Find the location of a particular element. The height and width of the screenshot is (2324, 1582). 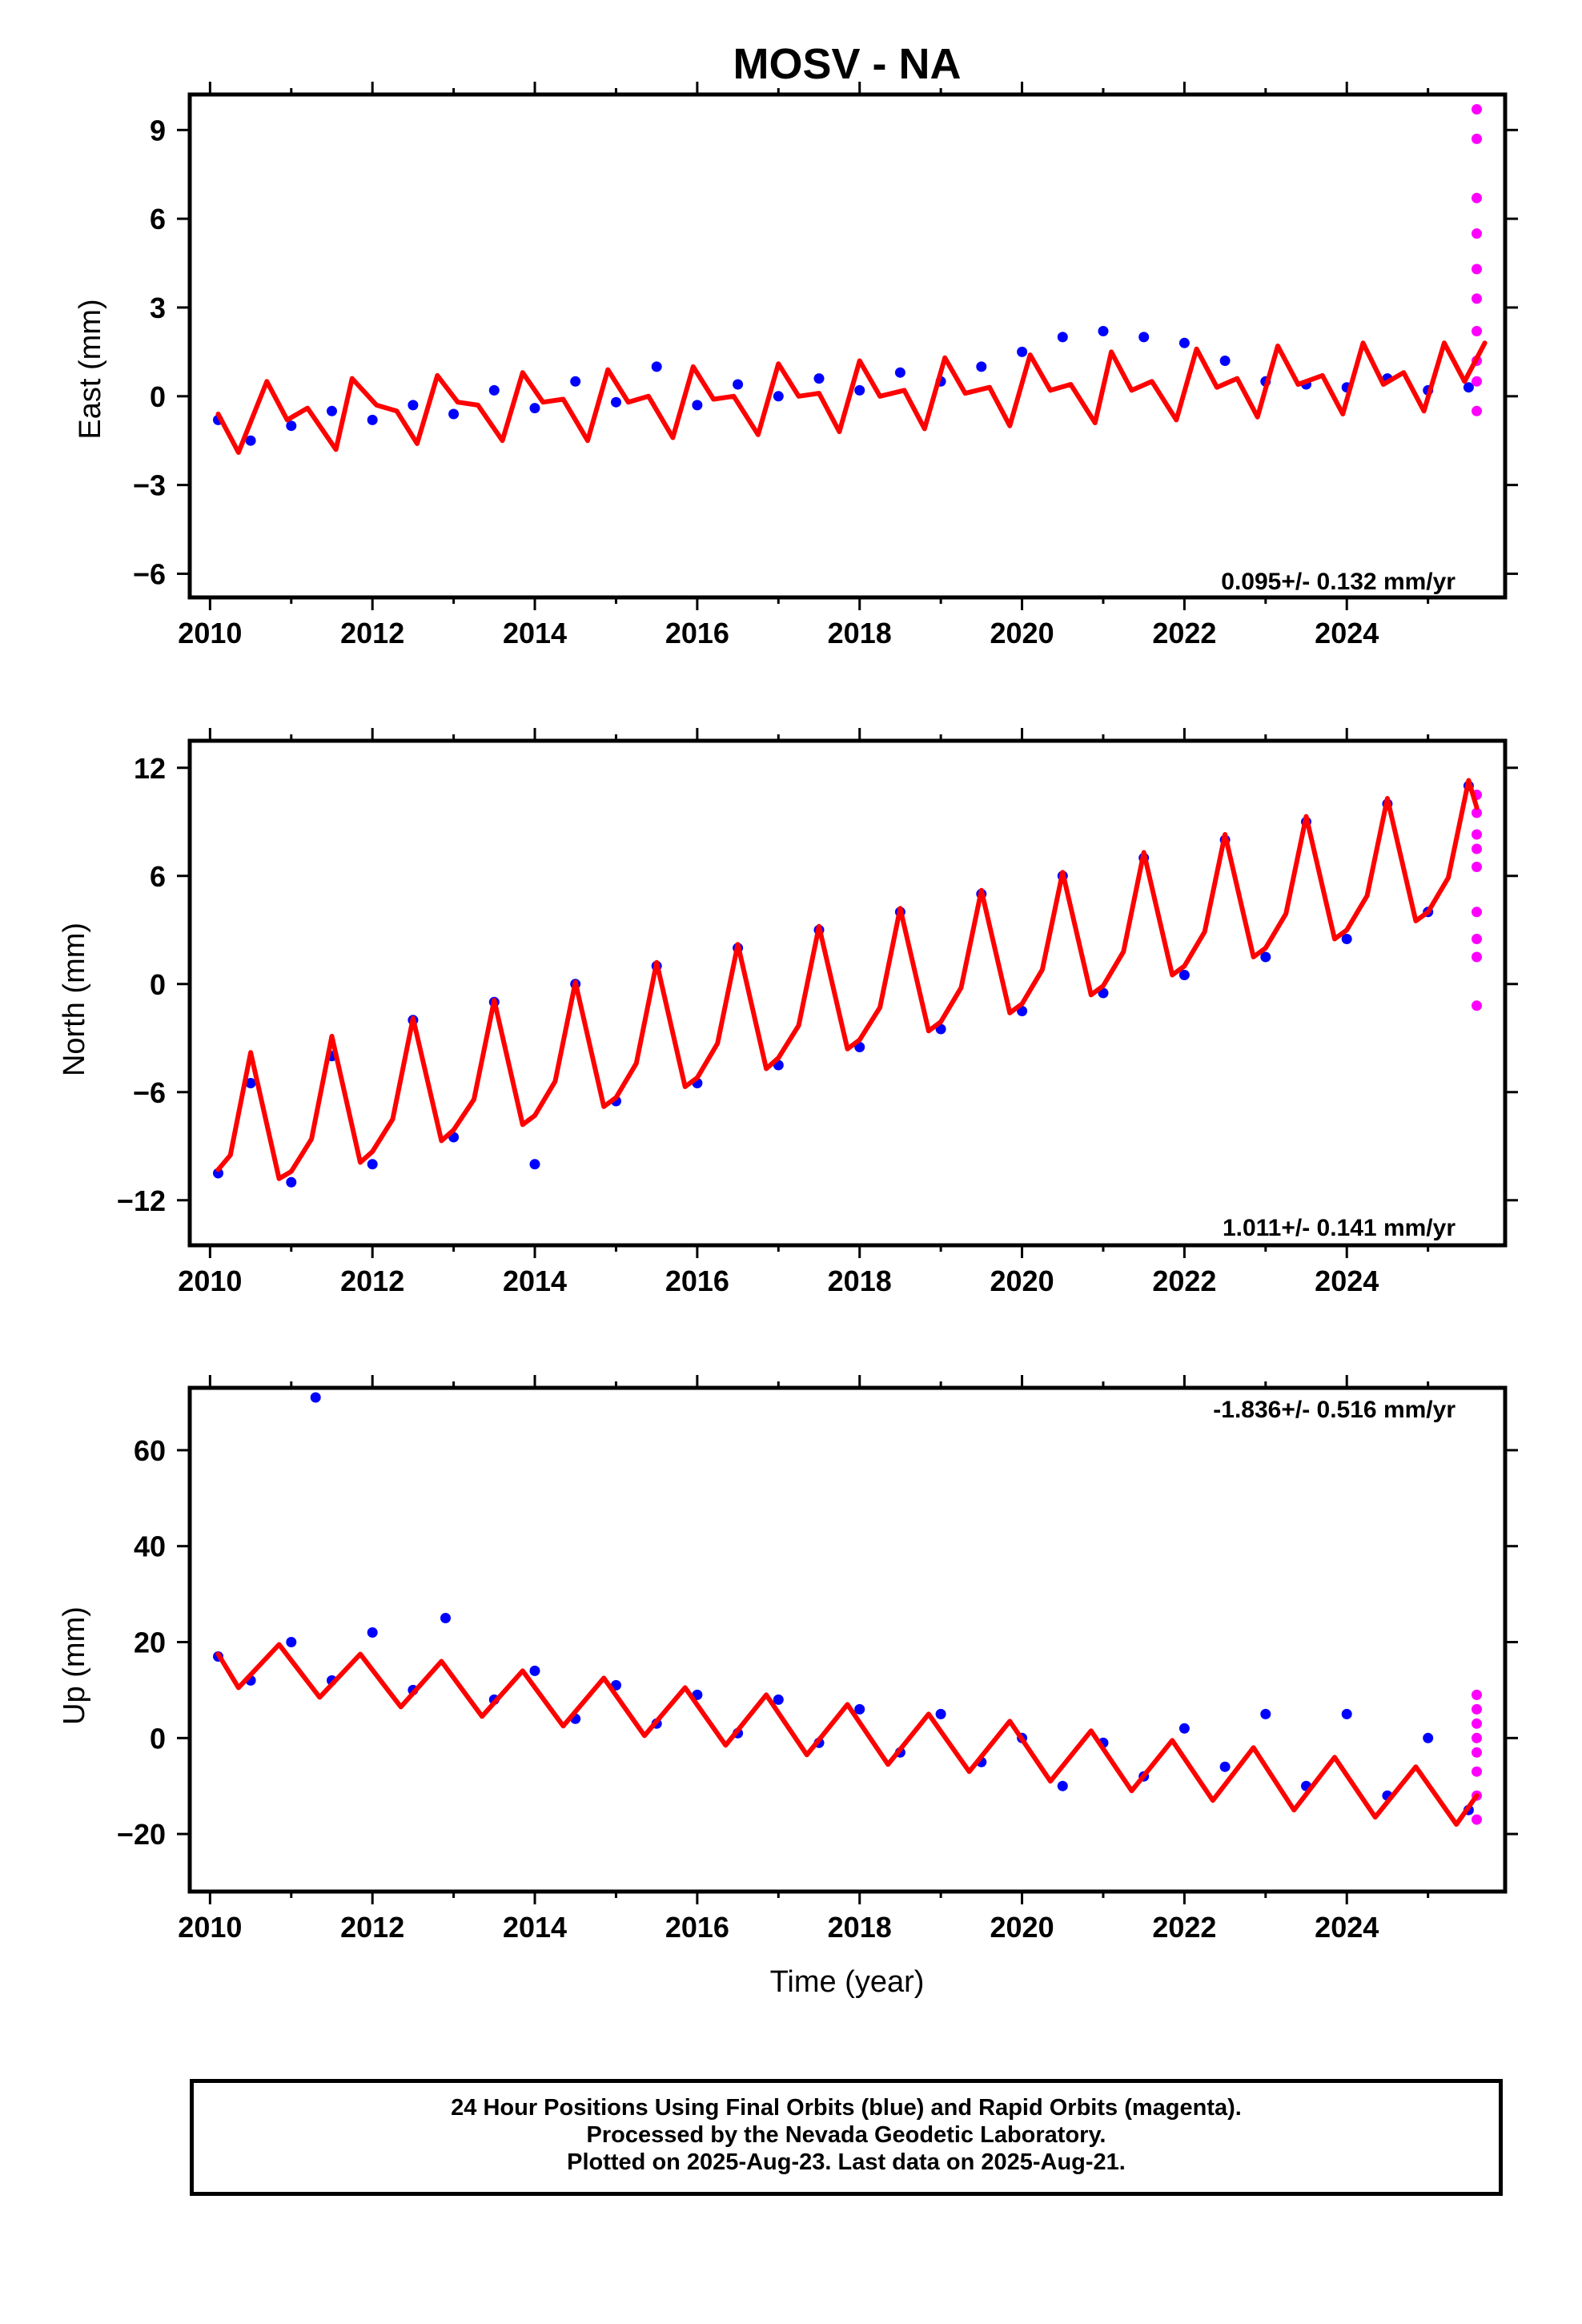

up-y-tick-label: 60 is located at coordinates (150, 1450).